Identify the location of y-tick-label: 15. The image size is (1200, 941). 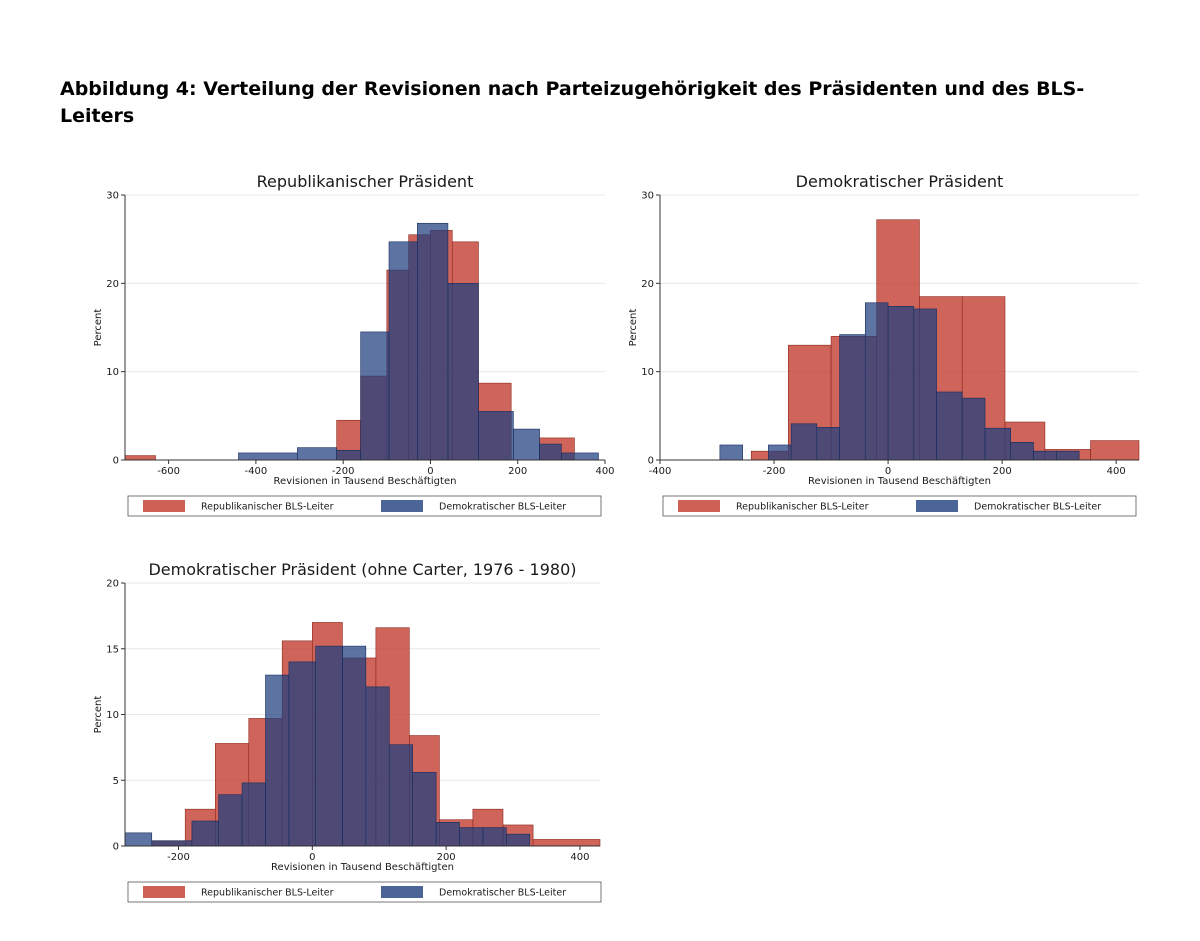
(112, 649).